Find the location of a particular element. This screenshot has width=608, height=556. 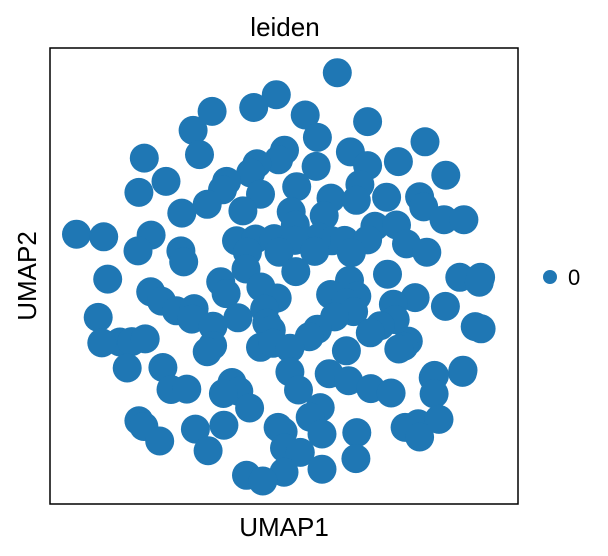

legend-marker is located at coordinates (550, 277).